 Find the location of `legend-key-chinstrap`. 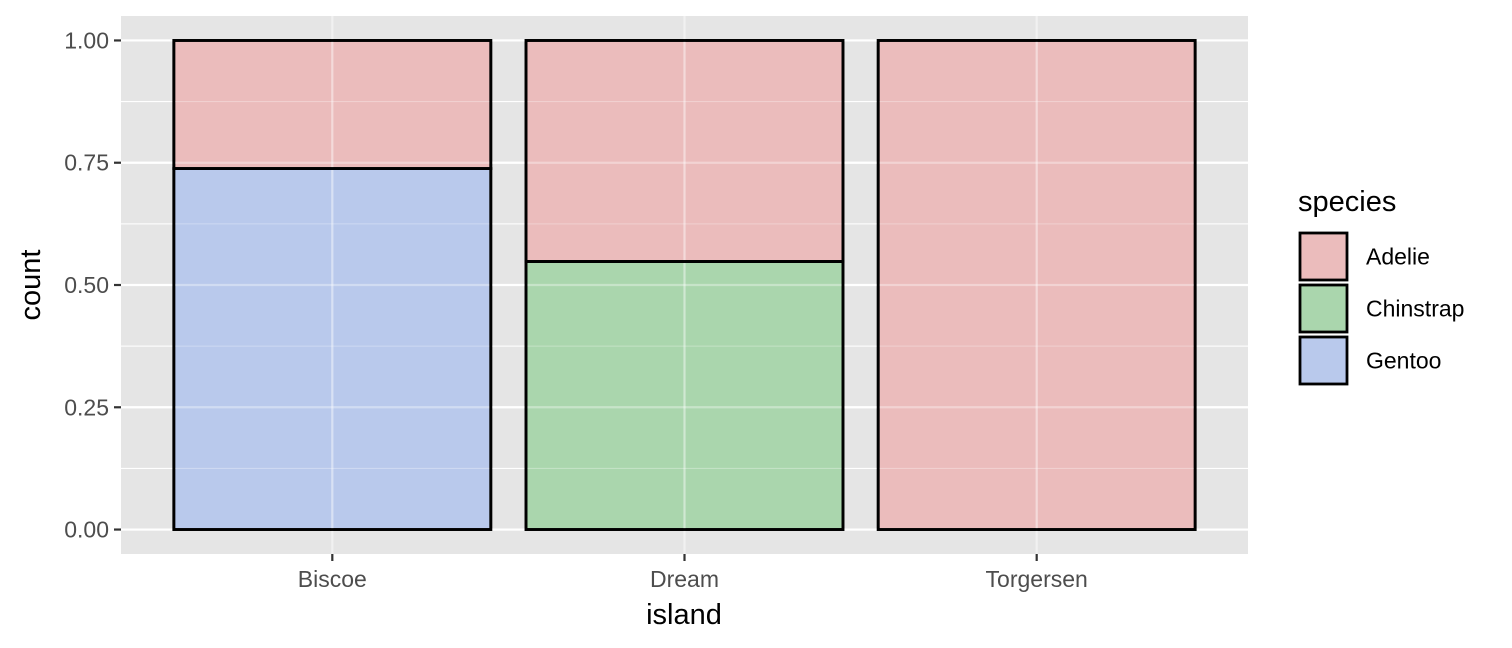

legend-key-chinstrap is located at coordinates (1323, 308).